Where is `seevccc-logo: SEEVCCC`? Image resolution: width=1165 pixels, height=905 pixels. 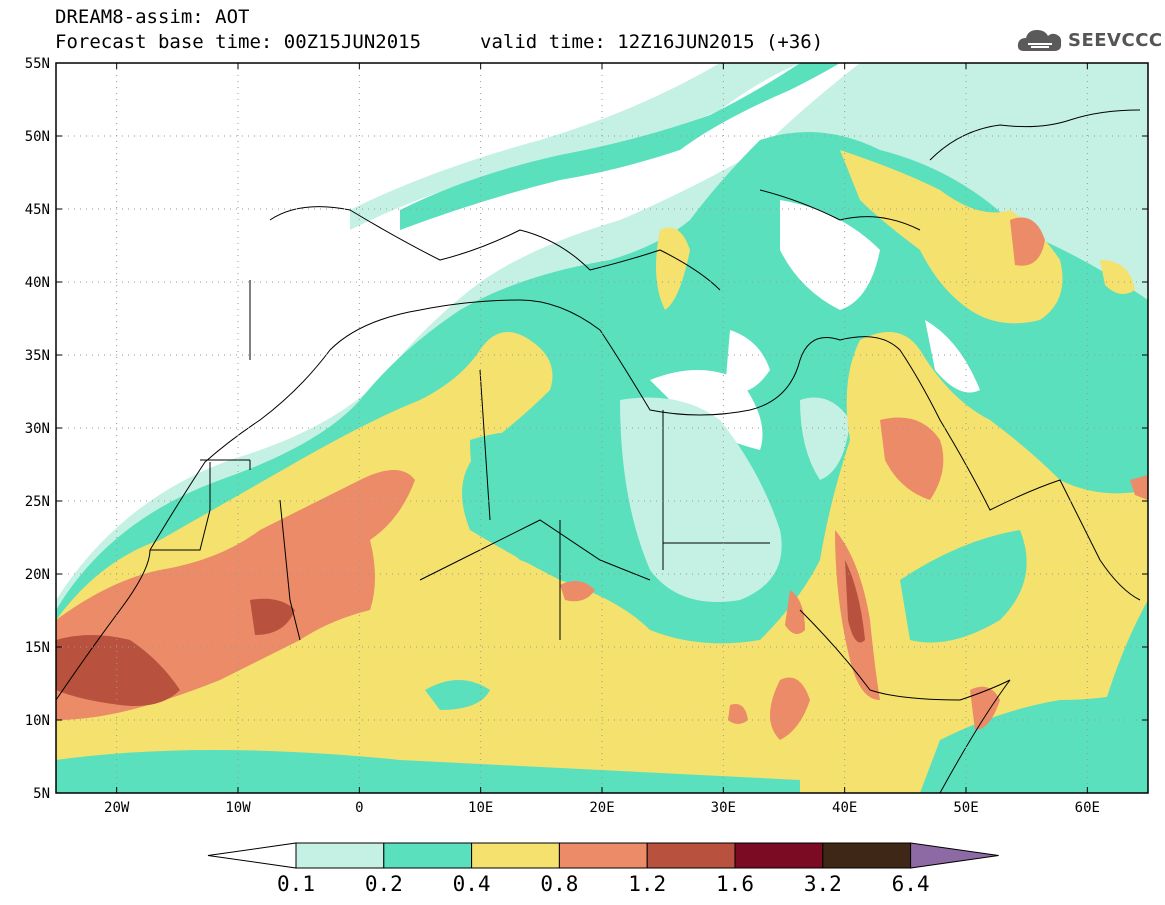
seevccc-logo: SEEVCCC is located at coordinates (1089, 40).